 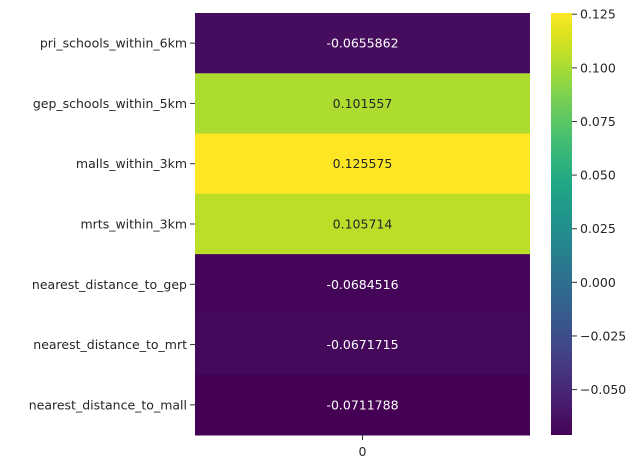 What do you see at coordinates (598, 282) in the screenshot?
I see `colorbar-tick-label: 0.000` at bounding box center [598, 282].